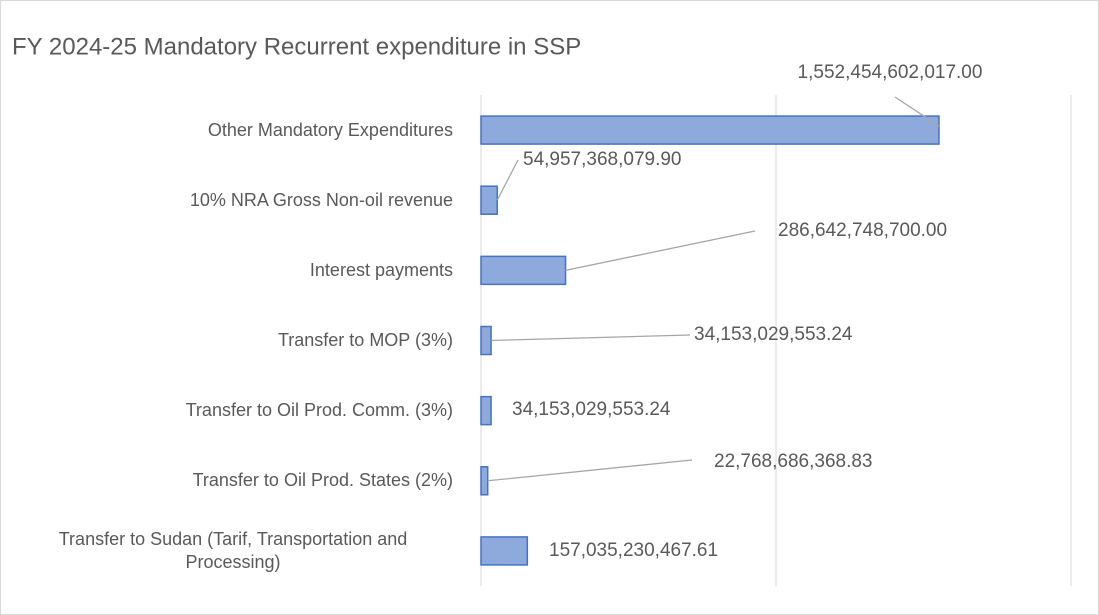 This screenshot has height=615, width=1099. Describe the element at coordinates (322, 480) in the screenshot. I see `y-tick-label: Transfer to Oil Prod. States (2%)` at that location.